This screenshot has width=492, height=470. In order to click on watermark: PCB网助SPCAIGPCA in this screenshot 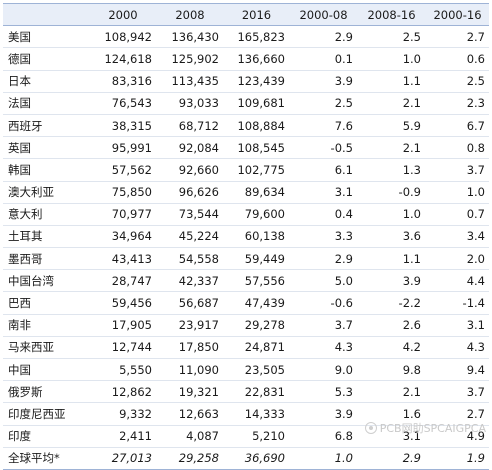, I will do `click(425, 428)`.